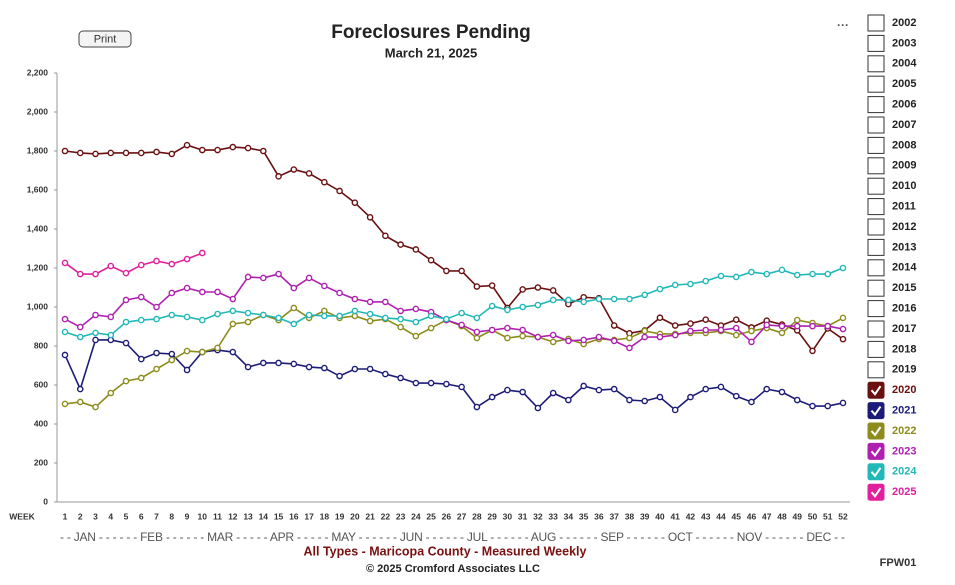  I want to click on print-button-label: Print, so click(105, 39).